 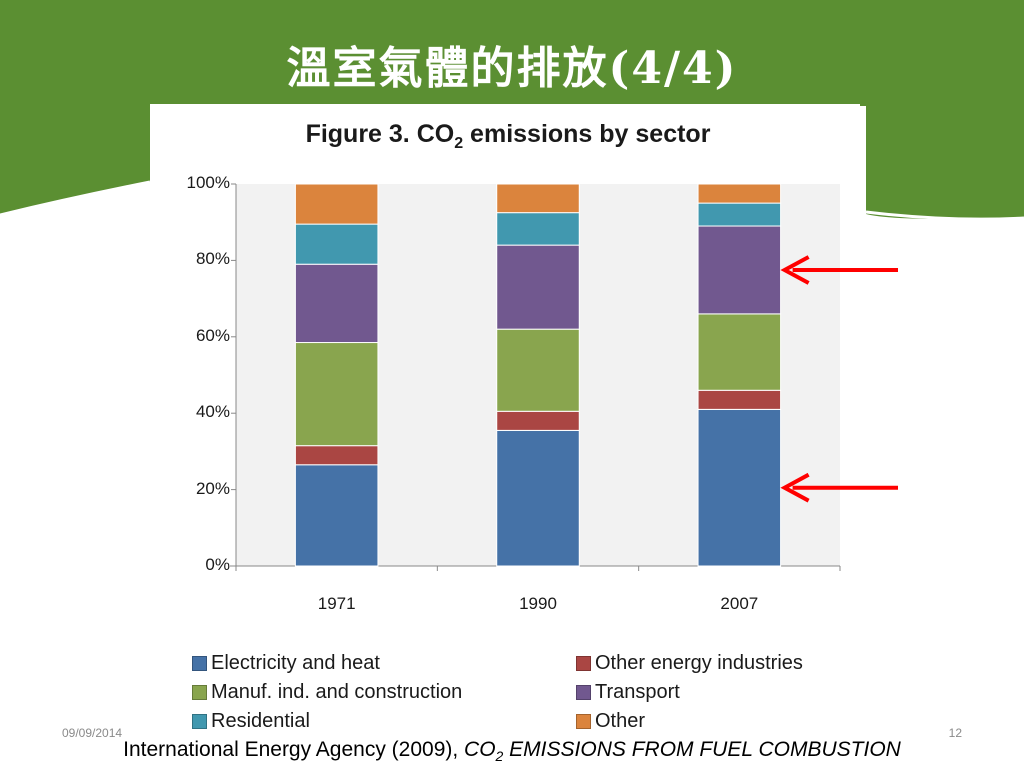 I want to click on legend-item: Manuf. ind. and construction, so click(x=327, y=692).